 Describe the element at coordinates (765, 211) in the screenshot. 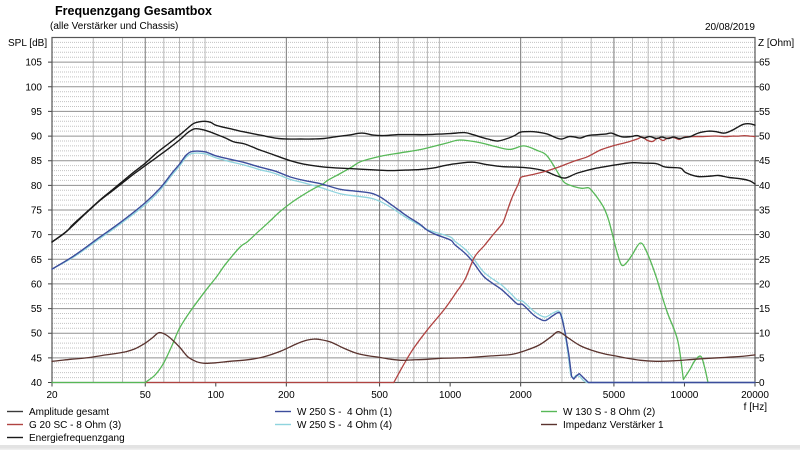

I see `svg-text: 35` at that location.